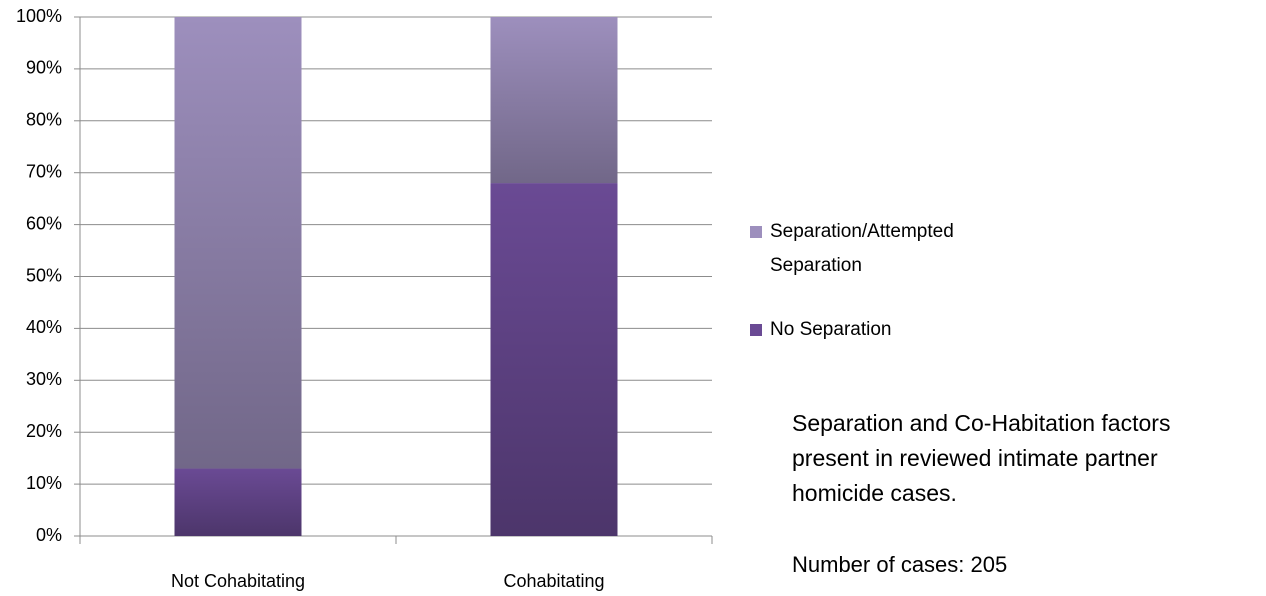 This screenshot has width=1266, height=596. What do you see at coordinates (900, 564) in the screenshot?
I see `annotation: Number of cases: 205` at bounding box center [900, 564].